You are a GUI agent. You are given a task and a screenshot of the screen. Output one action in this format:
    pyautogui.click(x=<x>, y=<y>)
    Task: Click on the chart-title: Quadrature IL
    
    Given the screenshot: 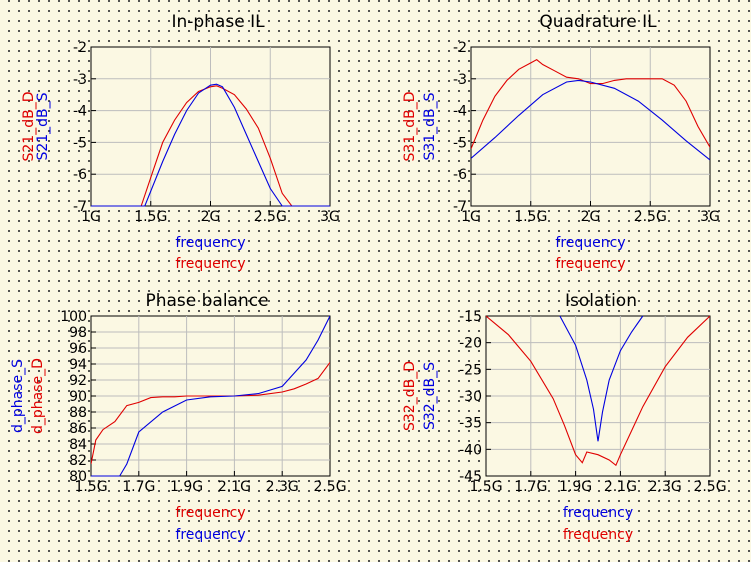 What is the action you would take?
    pyautogui.click(x=598, y=22)
    